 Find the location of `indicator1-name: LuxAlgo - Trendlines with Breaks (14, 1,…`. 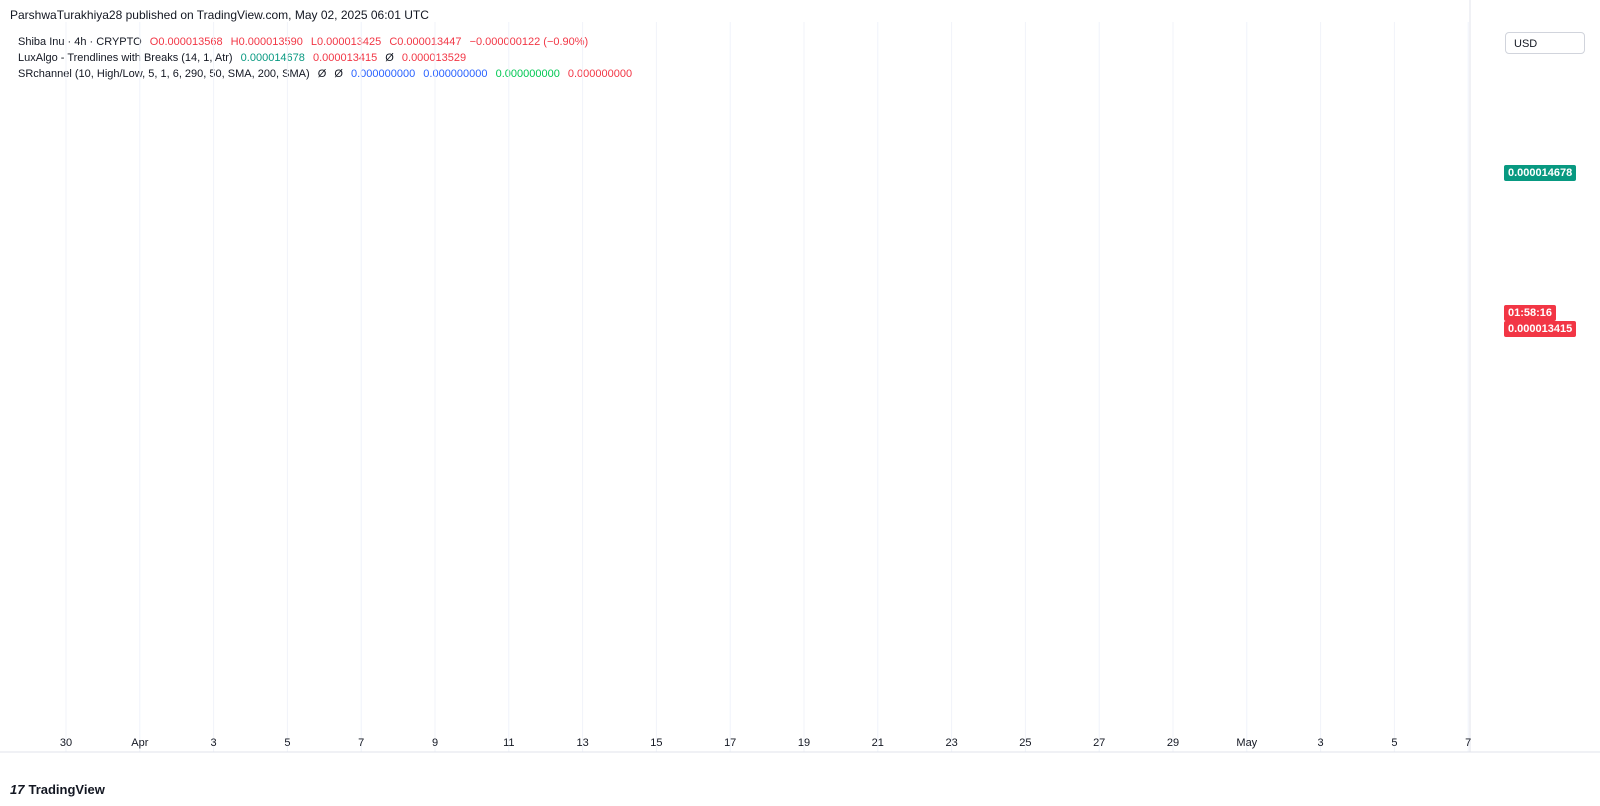

indicator1-name: LuxAlgo - Trendlines with Breaks (14, 1,… is located at coordinates (125, 58).